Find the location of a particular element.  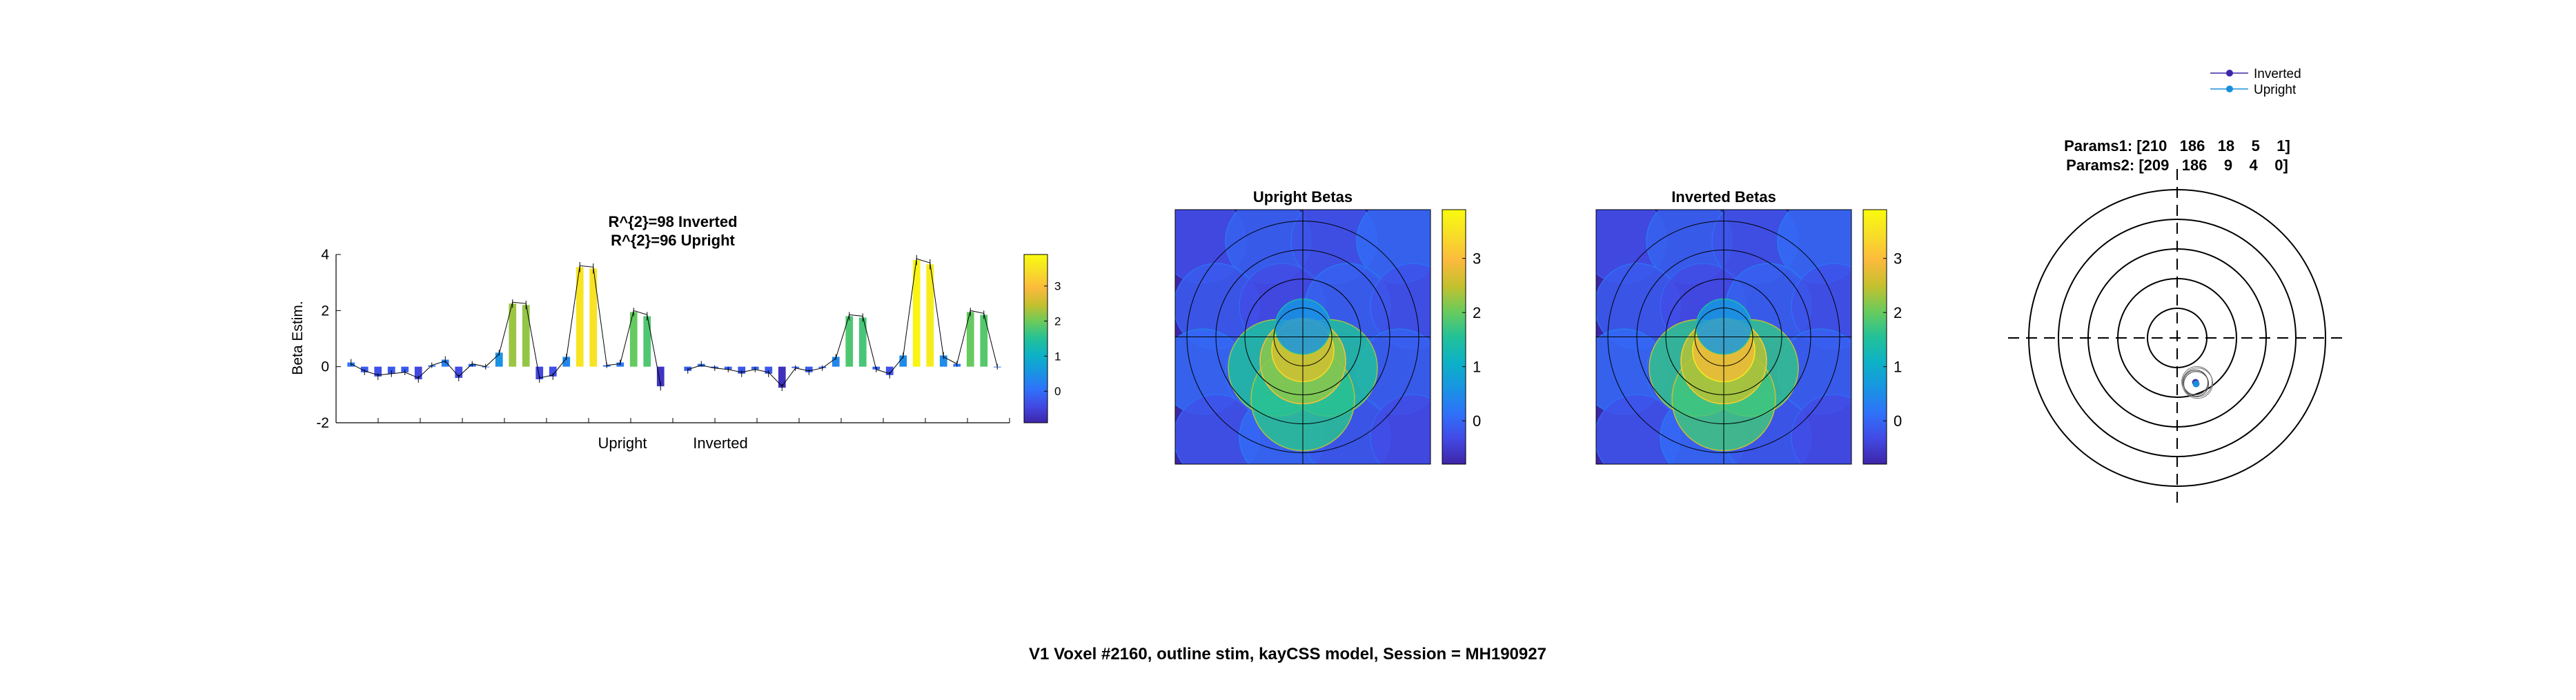

legend-marker-upright is located at coordinates (2229, 89).